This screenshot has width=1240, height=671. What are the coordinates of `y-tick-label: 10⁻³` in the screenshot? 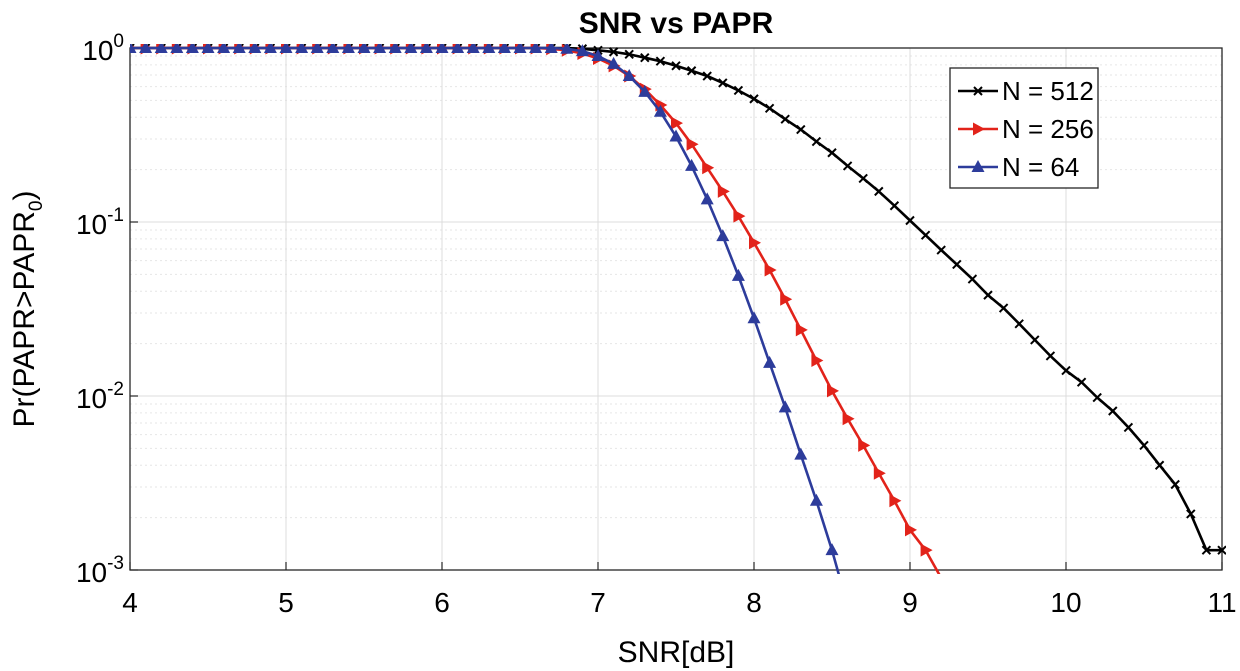 It's located at (100, 570).